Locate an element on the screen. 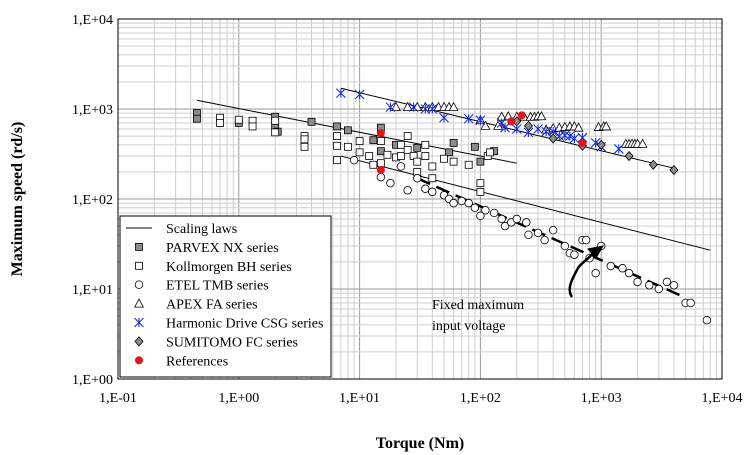 This screenshot has width=752, height=455. x-tick-label: 1,E+04 is located at coordinates (722, 398).